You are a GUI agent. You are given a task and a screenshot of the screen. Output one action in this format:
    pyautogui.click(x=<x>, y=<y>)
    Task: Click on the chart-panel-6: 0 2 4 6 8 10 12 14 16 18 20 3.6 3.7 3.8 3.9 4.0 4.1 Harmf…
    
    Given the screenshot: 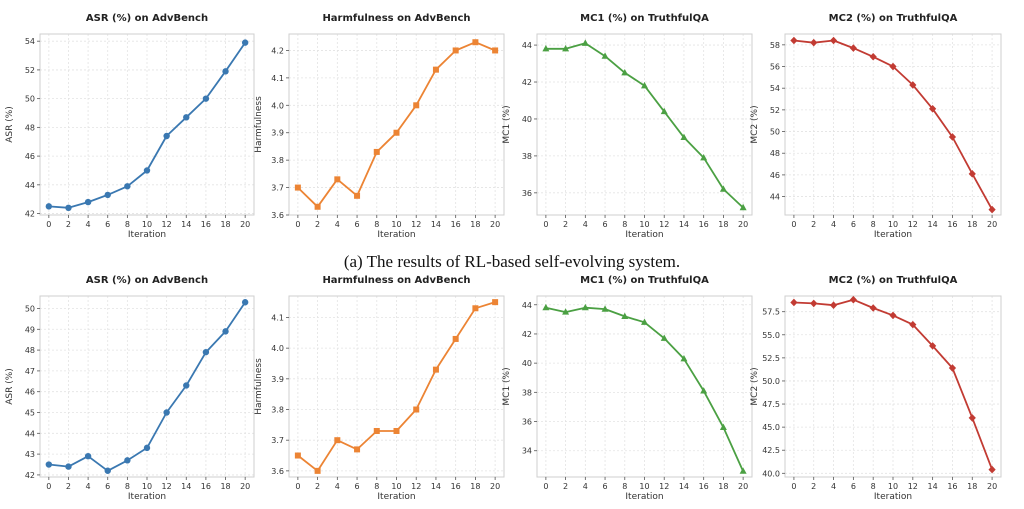 What is the action you would take?
    pyautogui.click(x=379, y=388)
    